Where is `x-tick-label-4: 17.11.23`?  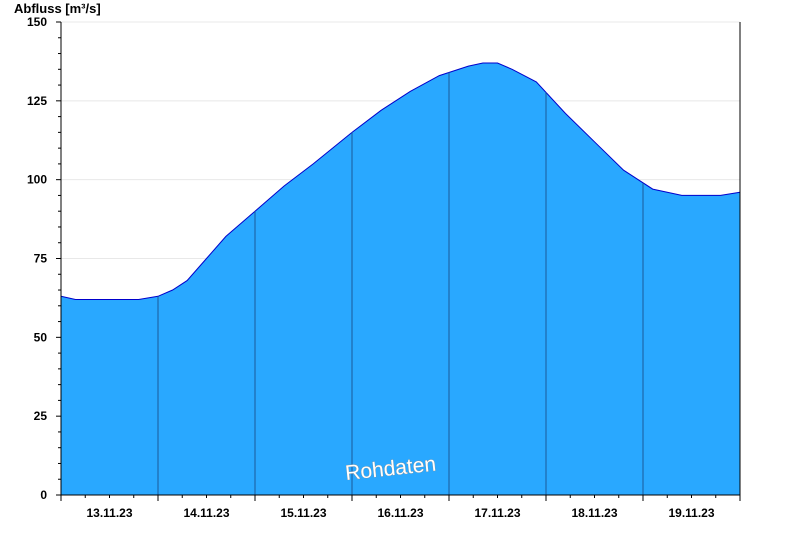
x-tick-label-4: 17.11.23 is located at coordinates (497, 513).